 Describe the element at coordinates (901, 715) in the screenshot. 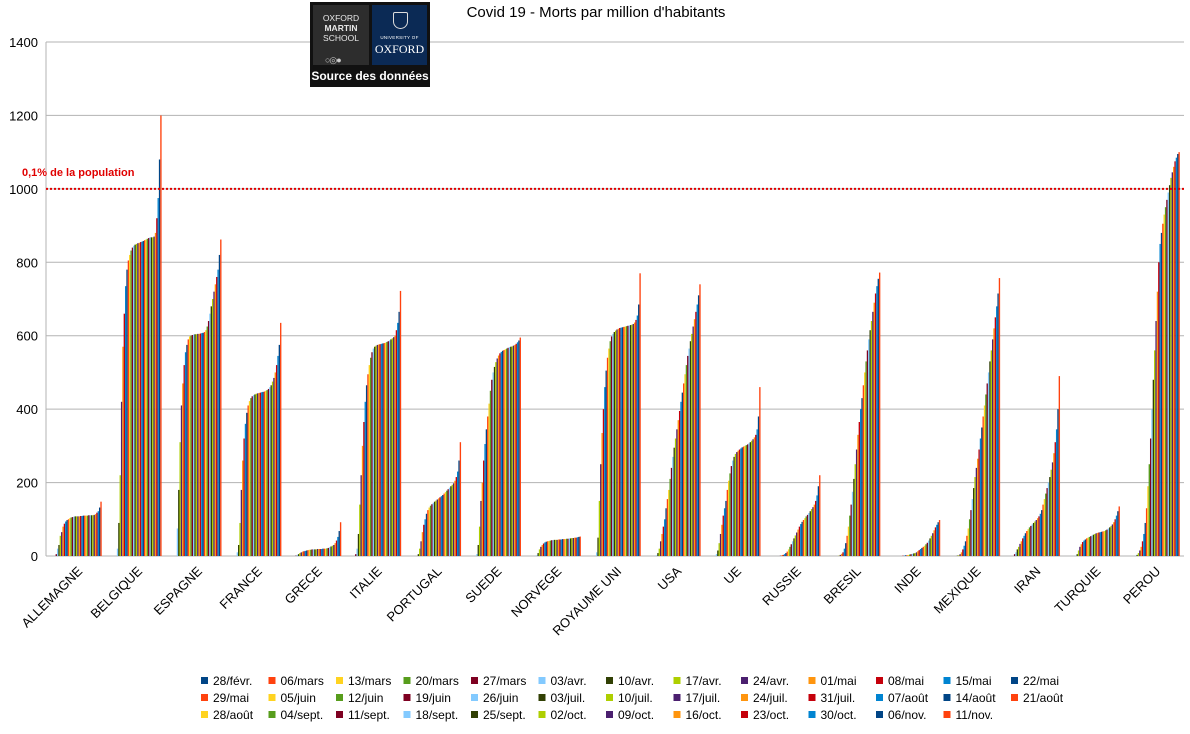

I see `legend-item: 06/nov.` at that location.